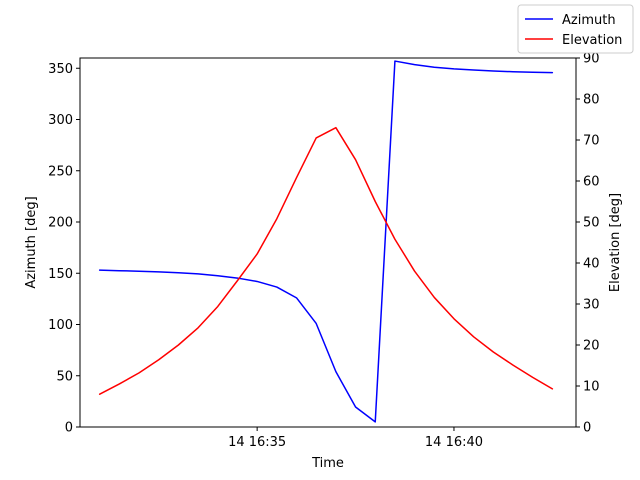 This screenshot has width=640, height=480. I want to click on y-left-tick-label: 250, so click(60, 171).